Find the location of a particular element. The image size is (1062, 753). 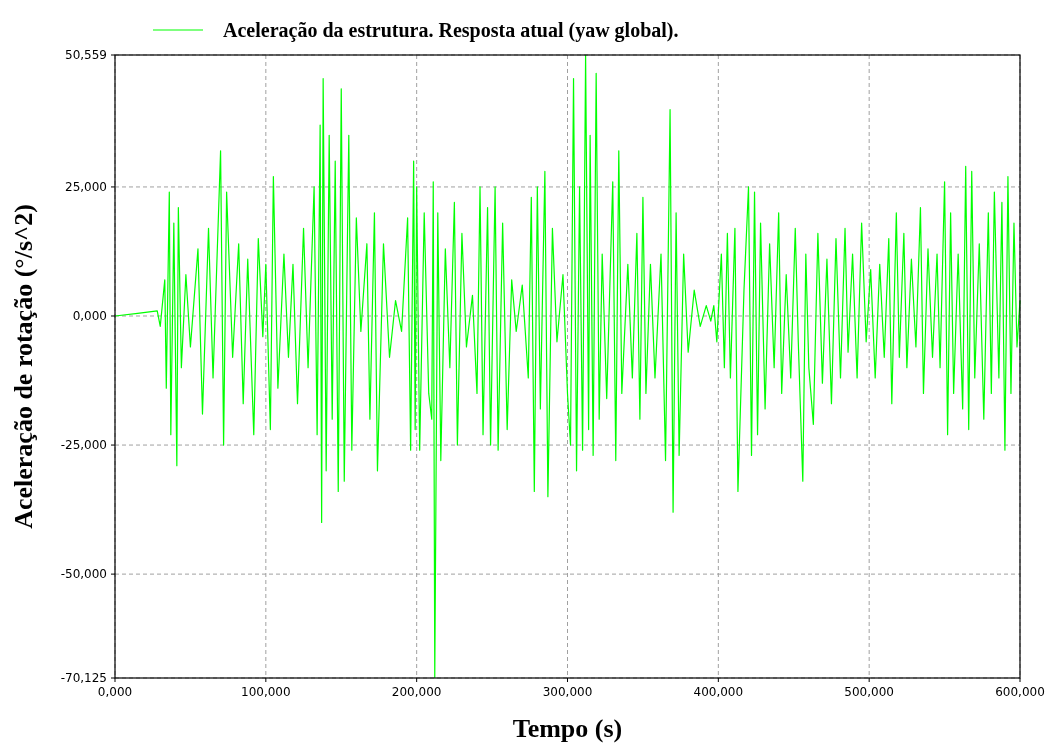

y-tick-label: 50,559 is located at coordinates (86, 55).